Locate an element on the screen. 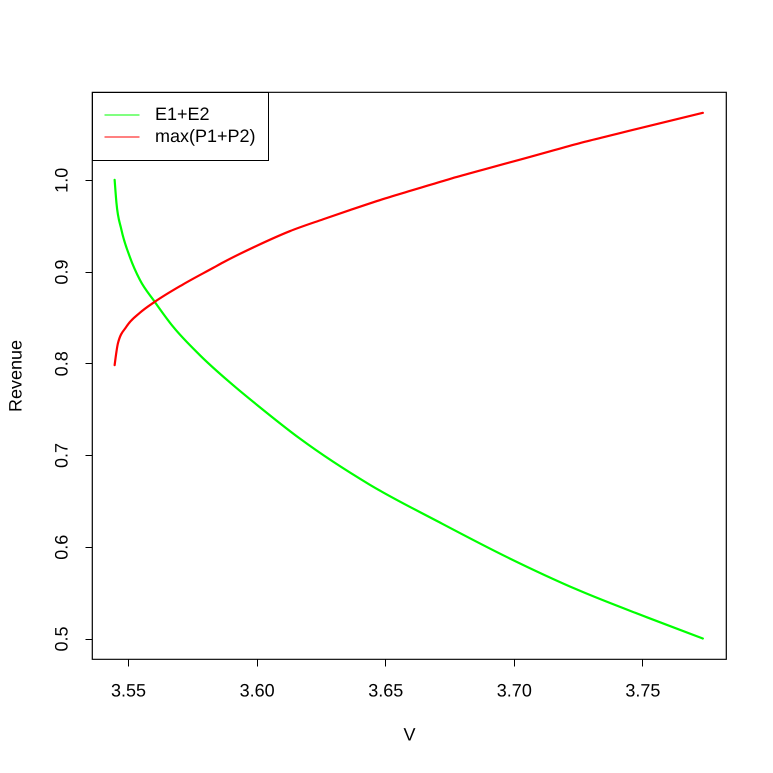 Image resolution: width=773 pixels, height=773 pixels. y-tick-label: 0.6 is located at coordinates (62, 547).